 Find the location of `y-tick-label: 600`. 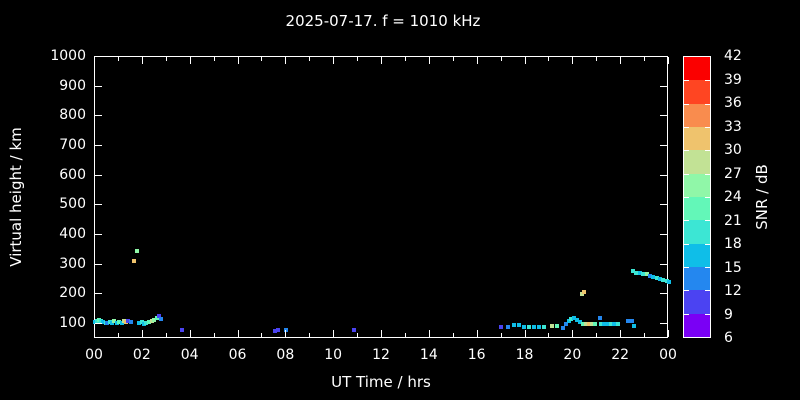

y-tick-label: 600 is located at coordinates (72, 174).